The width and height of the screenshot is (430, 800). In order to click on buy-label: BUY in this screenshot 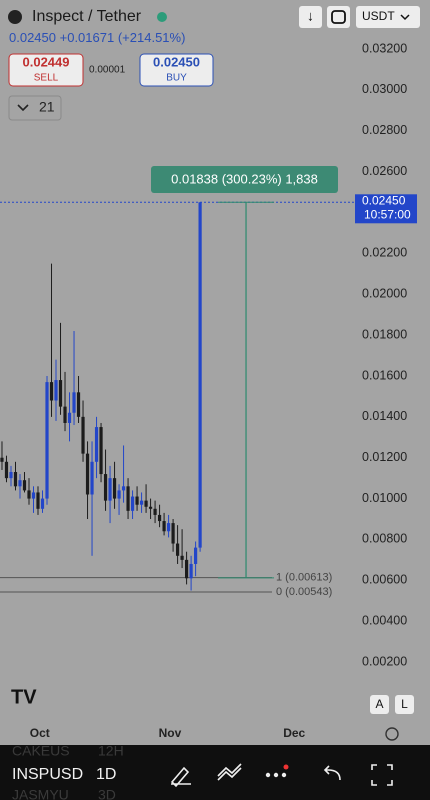, I will do `click(176, 78)`.